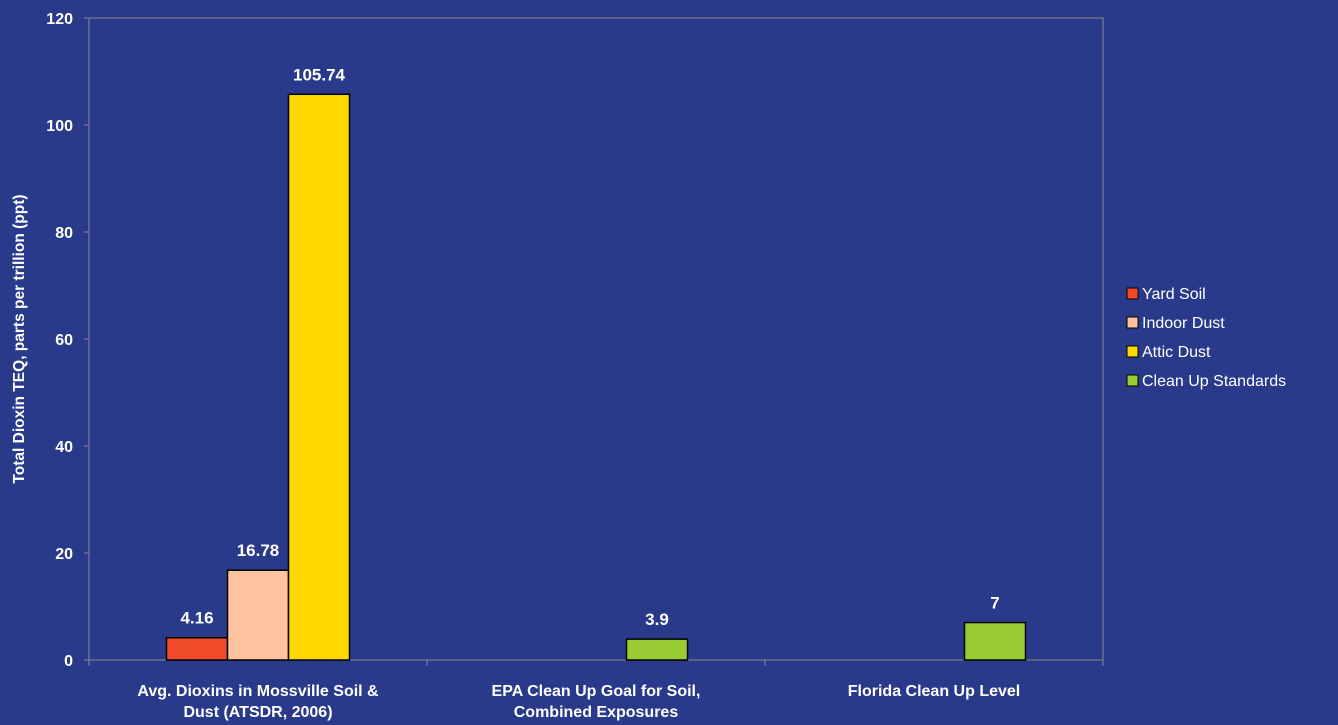  What do you see at coordinates (1214, 381) in the screenshot?
I see `legend-label: Clean Up Standards` at bounding box center [1214, 381].